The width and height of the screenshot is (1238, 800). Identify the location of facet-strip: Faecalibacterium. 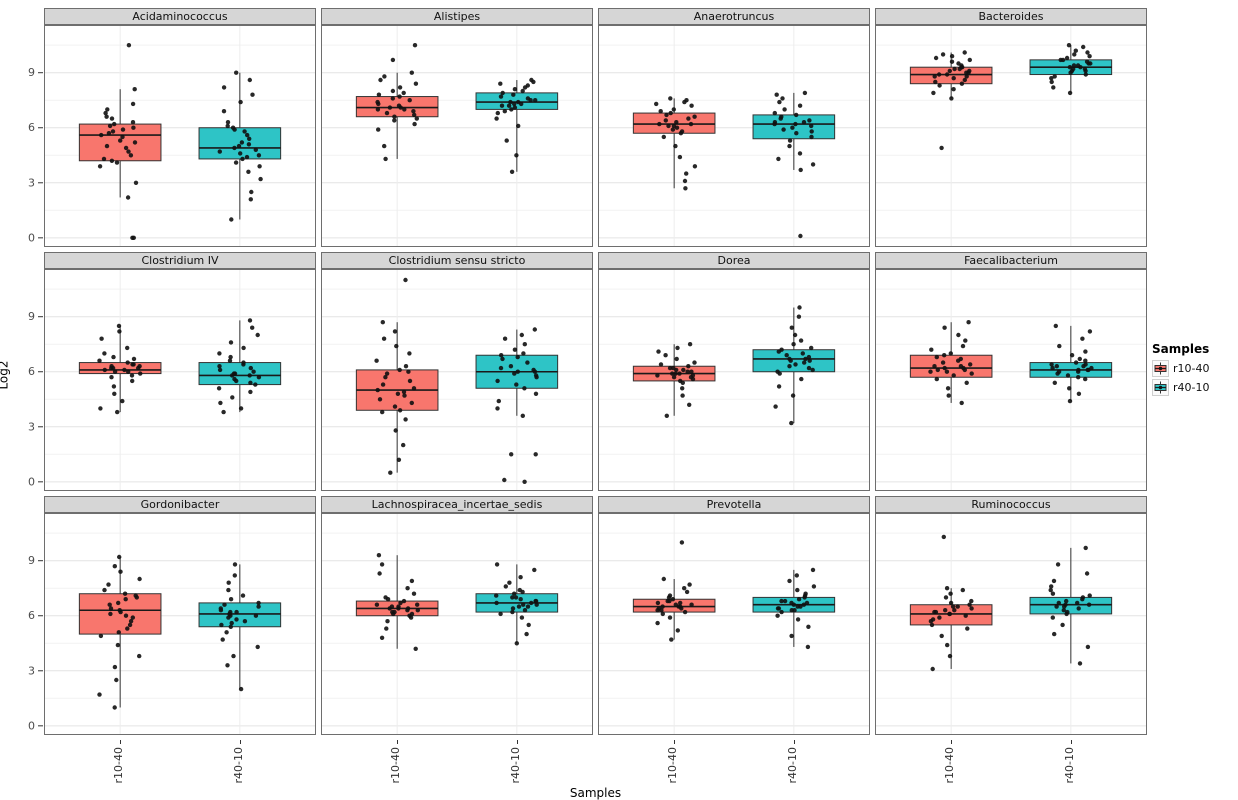
(1011, 260).